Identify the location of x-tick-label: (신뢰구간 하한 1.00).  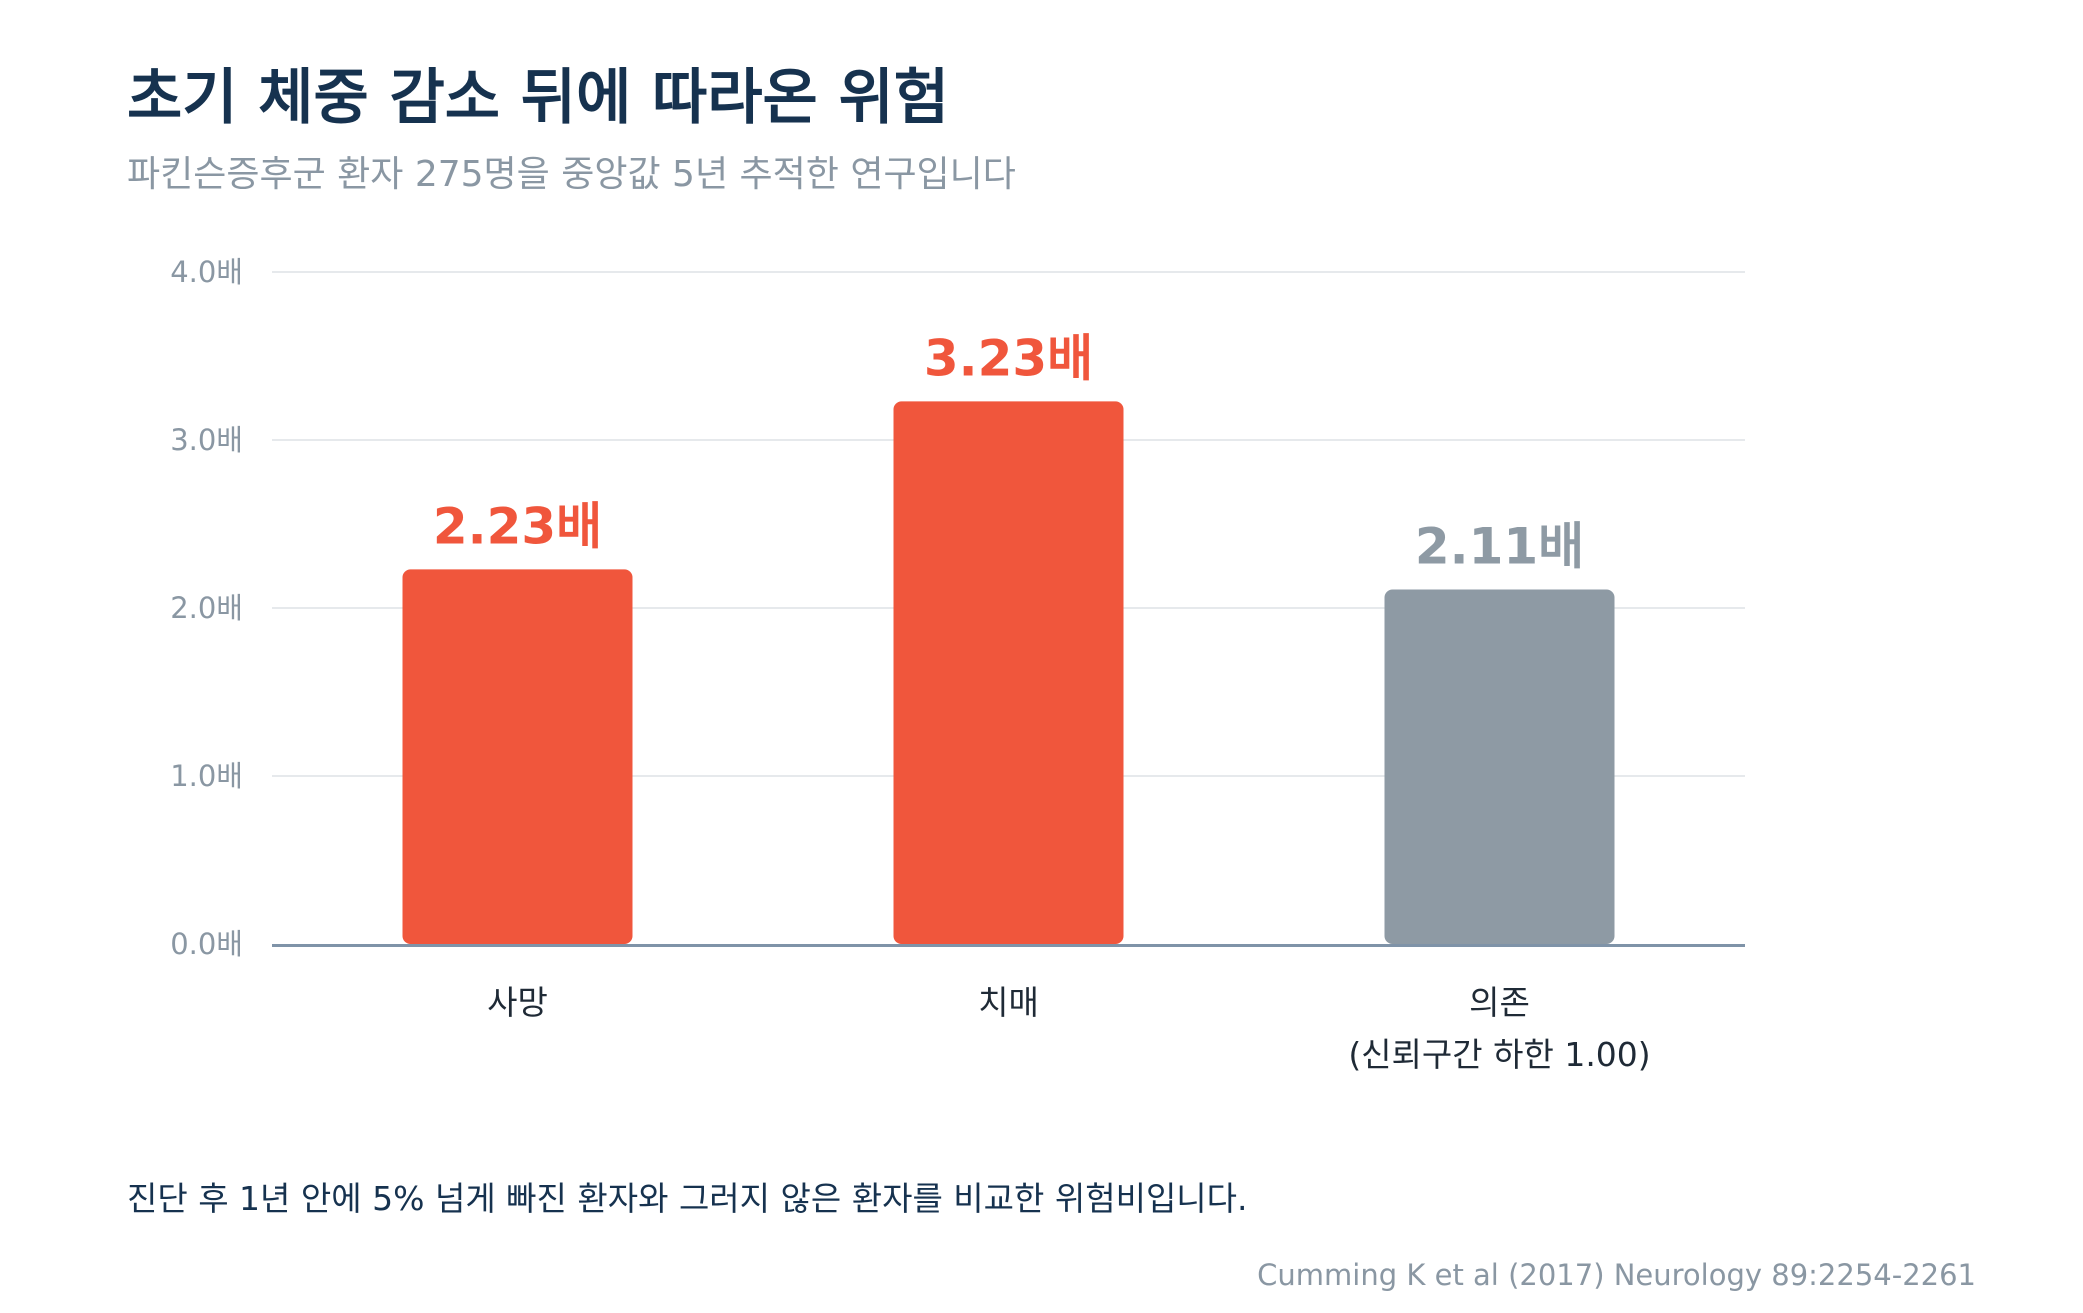
(1499, 1054).